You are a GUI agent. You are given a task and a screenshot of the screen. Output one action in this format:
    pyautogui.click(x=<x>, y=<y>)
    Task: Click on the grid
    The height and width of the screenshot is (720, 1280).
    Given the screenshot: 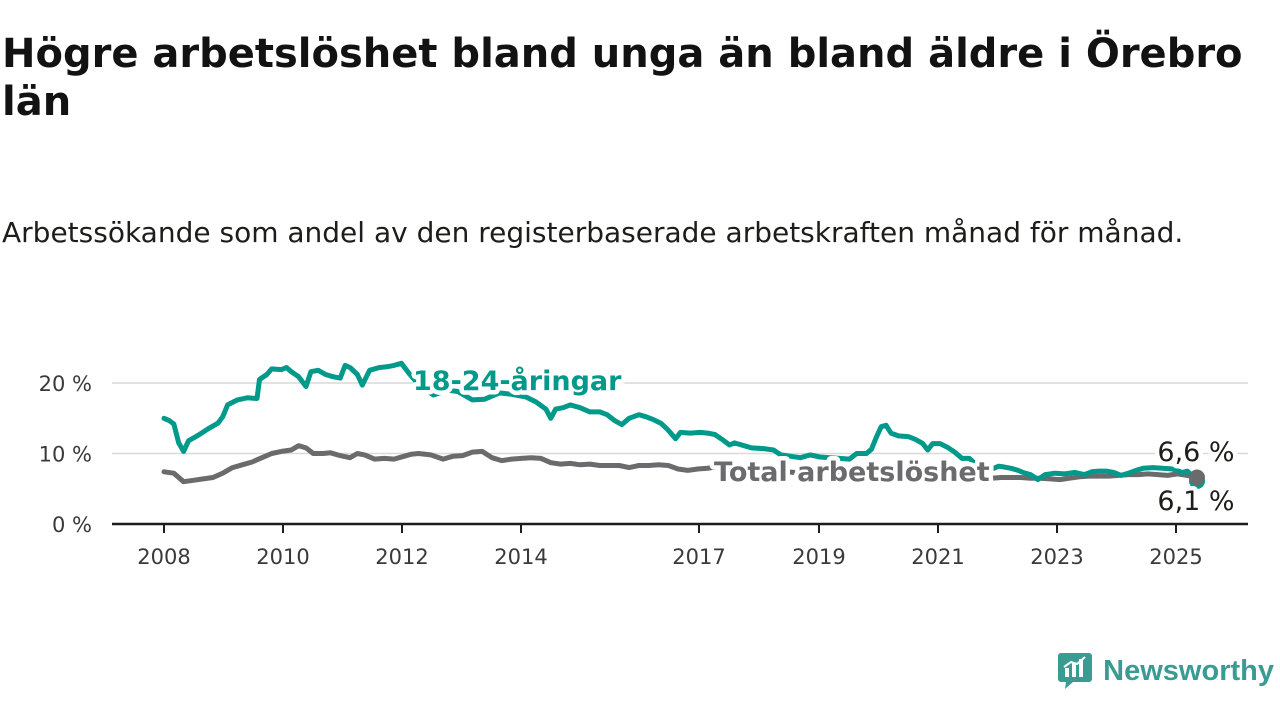 What is the action you would take?
    pyautogui.click(x=680, y=418)
    